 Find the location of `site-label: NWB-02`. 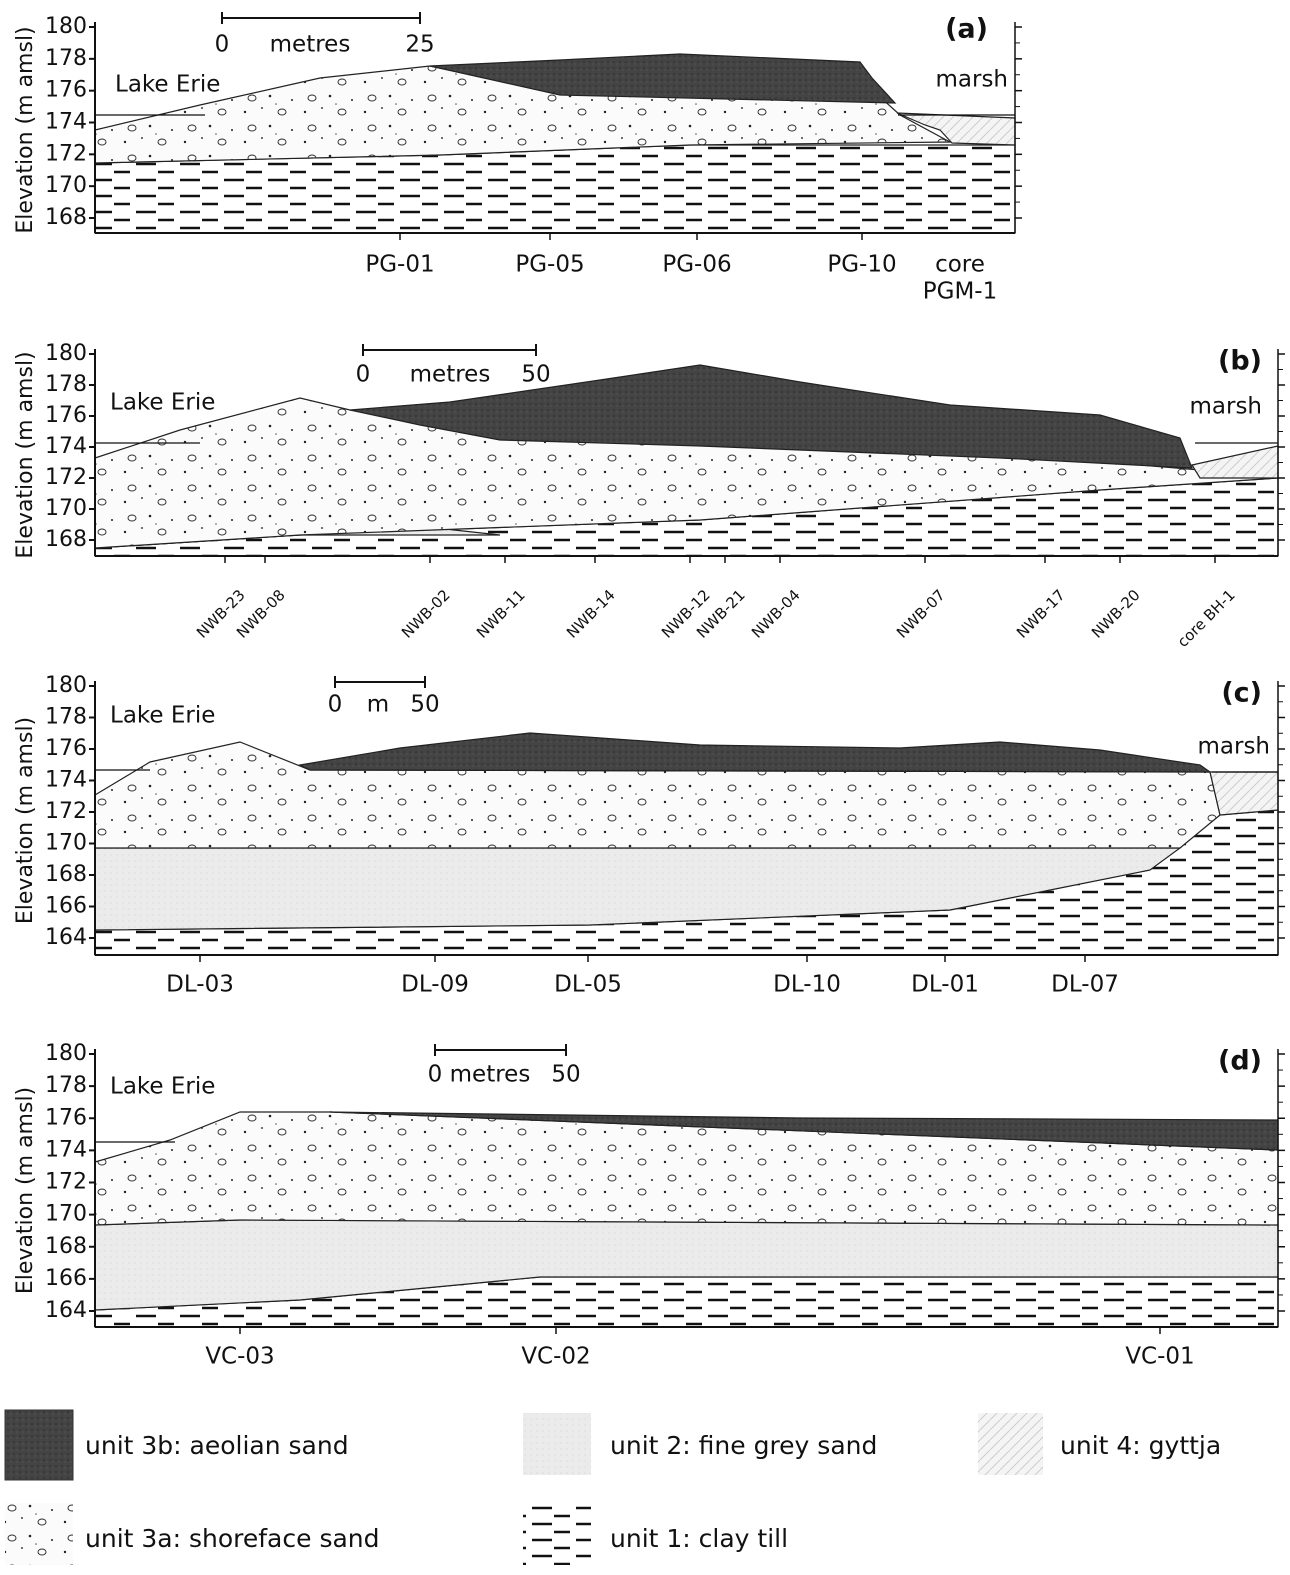

site-label: NWB-02 is located at coordinates (426, 614).